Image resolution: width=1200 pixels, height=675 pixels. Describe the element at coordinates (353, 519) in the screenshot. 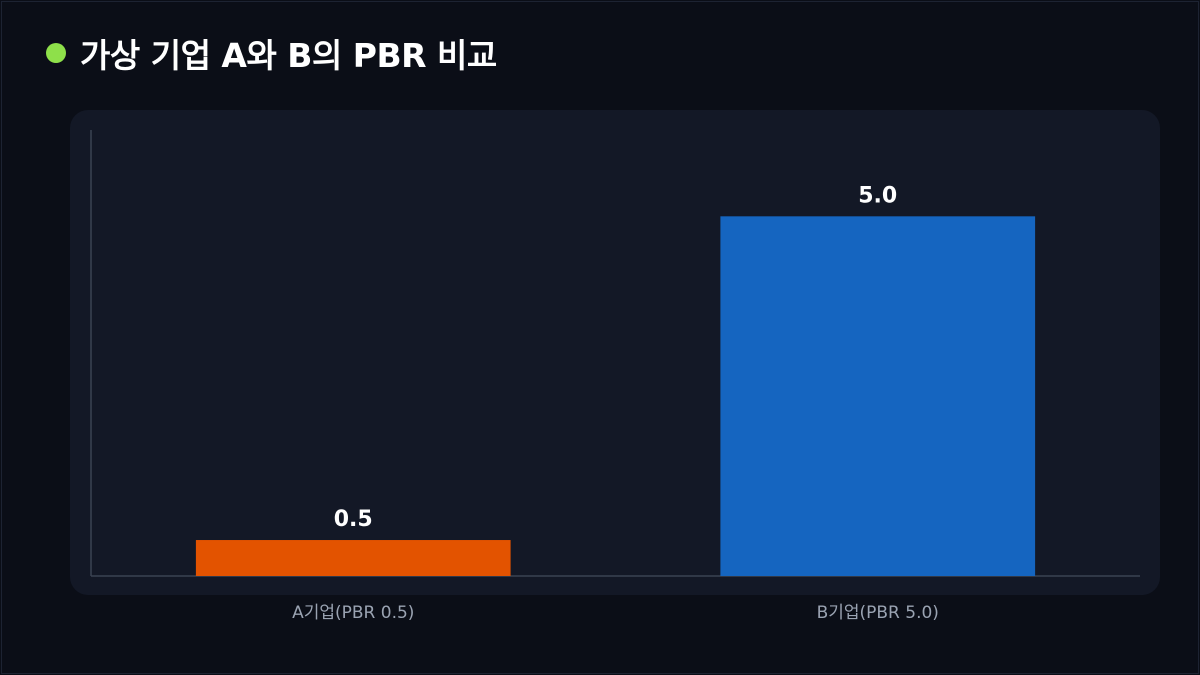

I see `data-label-1: 0.5` at that location.